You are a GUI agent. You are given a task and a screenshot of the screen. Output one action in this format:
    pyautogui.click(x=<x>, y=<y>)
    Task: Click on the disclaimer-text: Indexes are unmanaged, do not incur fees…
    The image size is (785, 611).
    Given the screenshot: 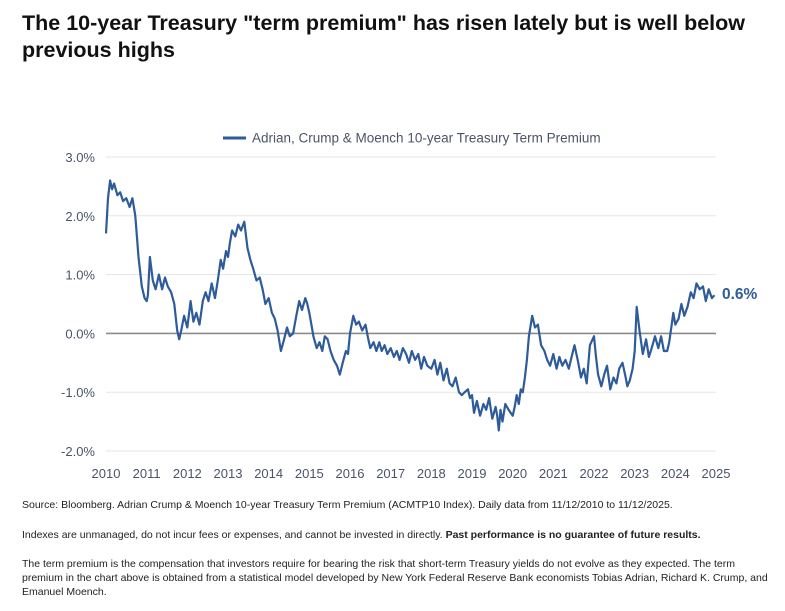 What is the action you would take?
    pyautogui.click(x=232, y=535)
    